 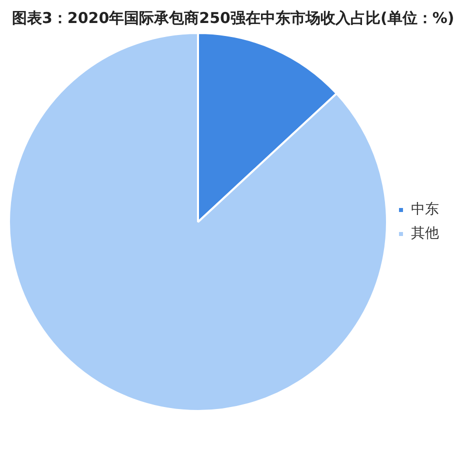 What do you see at coordinates (425, 234) in the screenshot?
I see `legend-label: 其他` at bounding box center [425, 234].